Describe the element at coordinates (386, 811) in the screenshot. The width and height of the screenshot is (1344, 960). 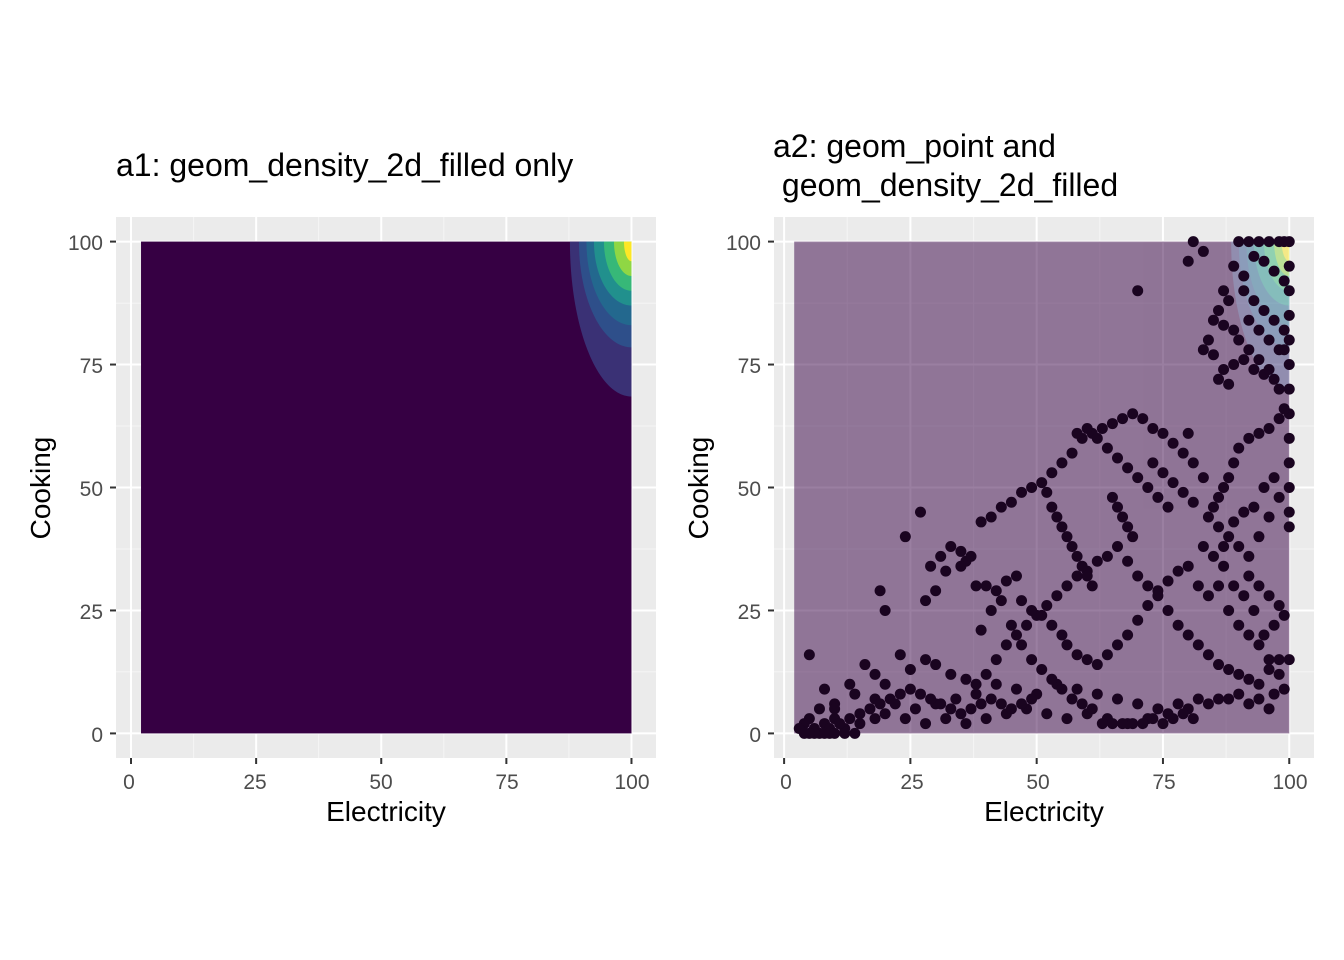
I see `x-axis-title: Electricity` at that location.